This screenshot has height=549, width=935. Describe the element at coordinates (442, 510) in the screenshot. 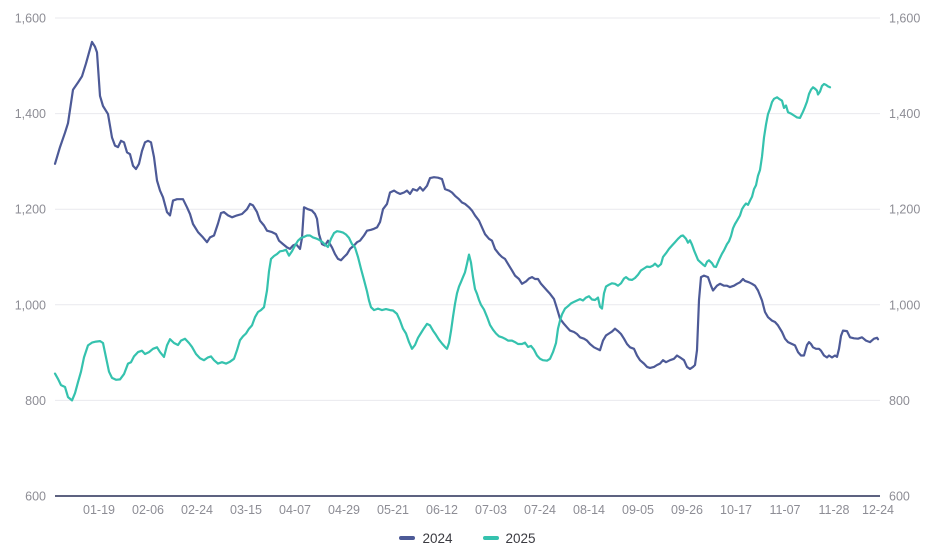

I see `x-axis-tick: 06-12` at that location.